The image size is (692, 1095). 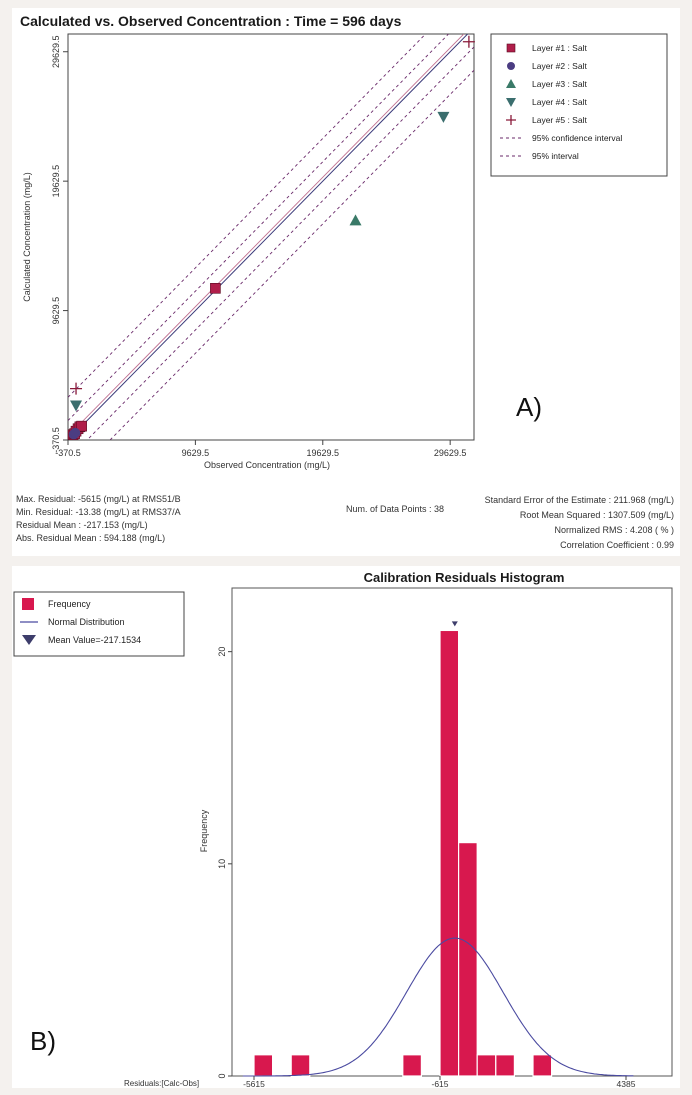 I want to click on histogram-legend-item-label: Normal Distribution, so click(x=86, y=622).